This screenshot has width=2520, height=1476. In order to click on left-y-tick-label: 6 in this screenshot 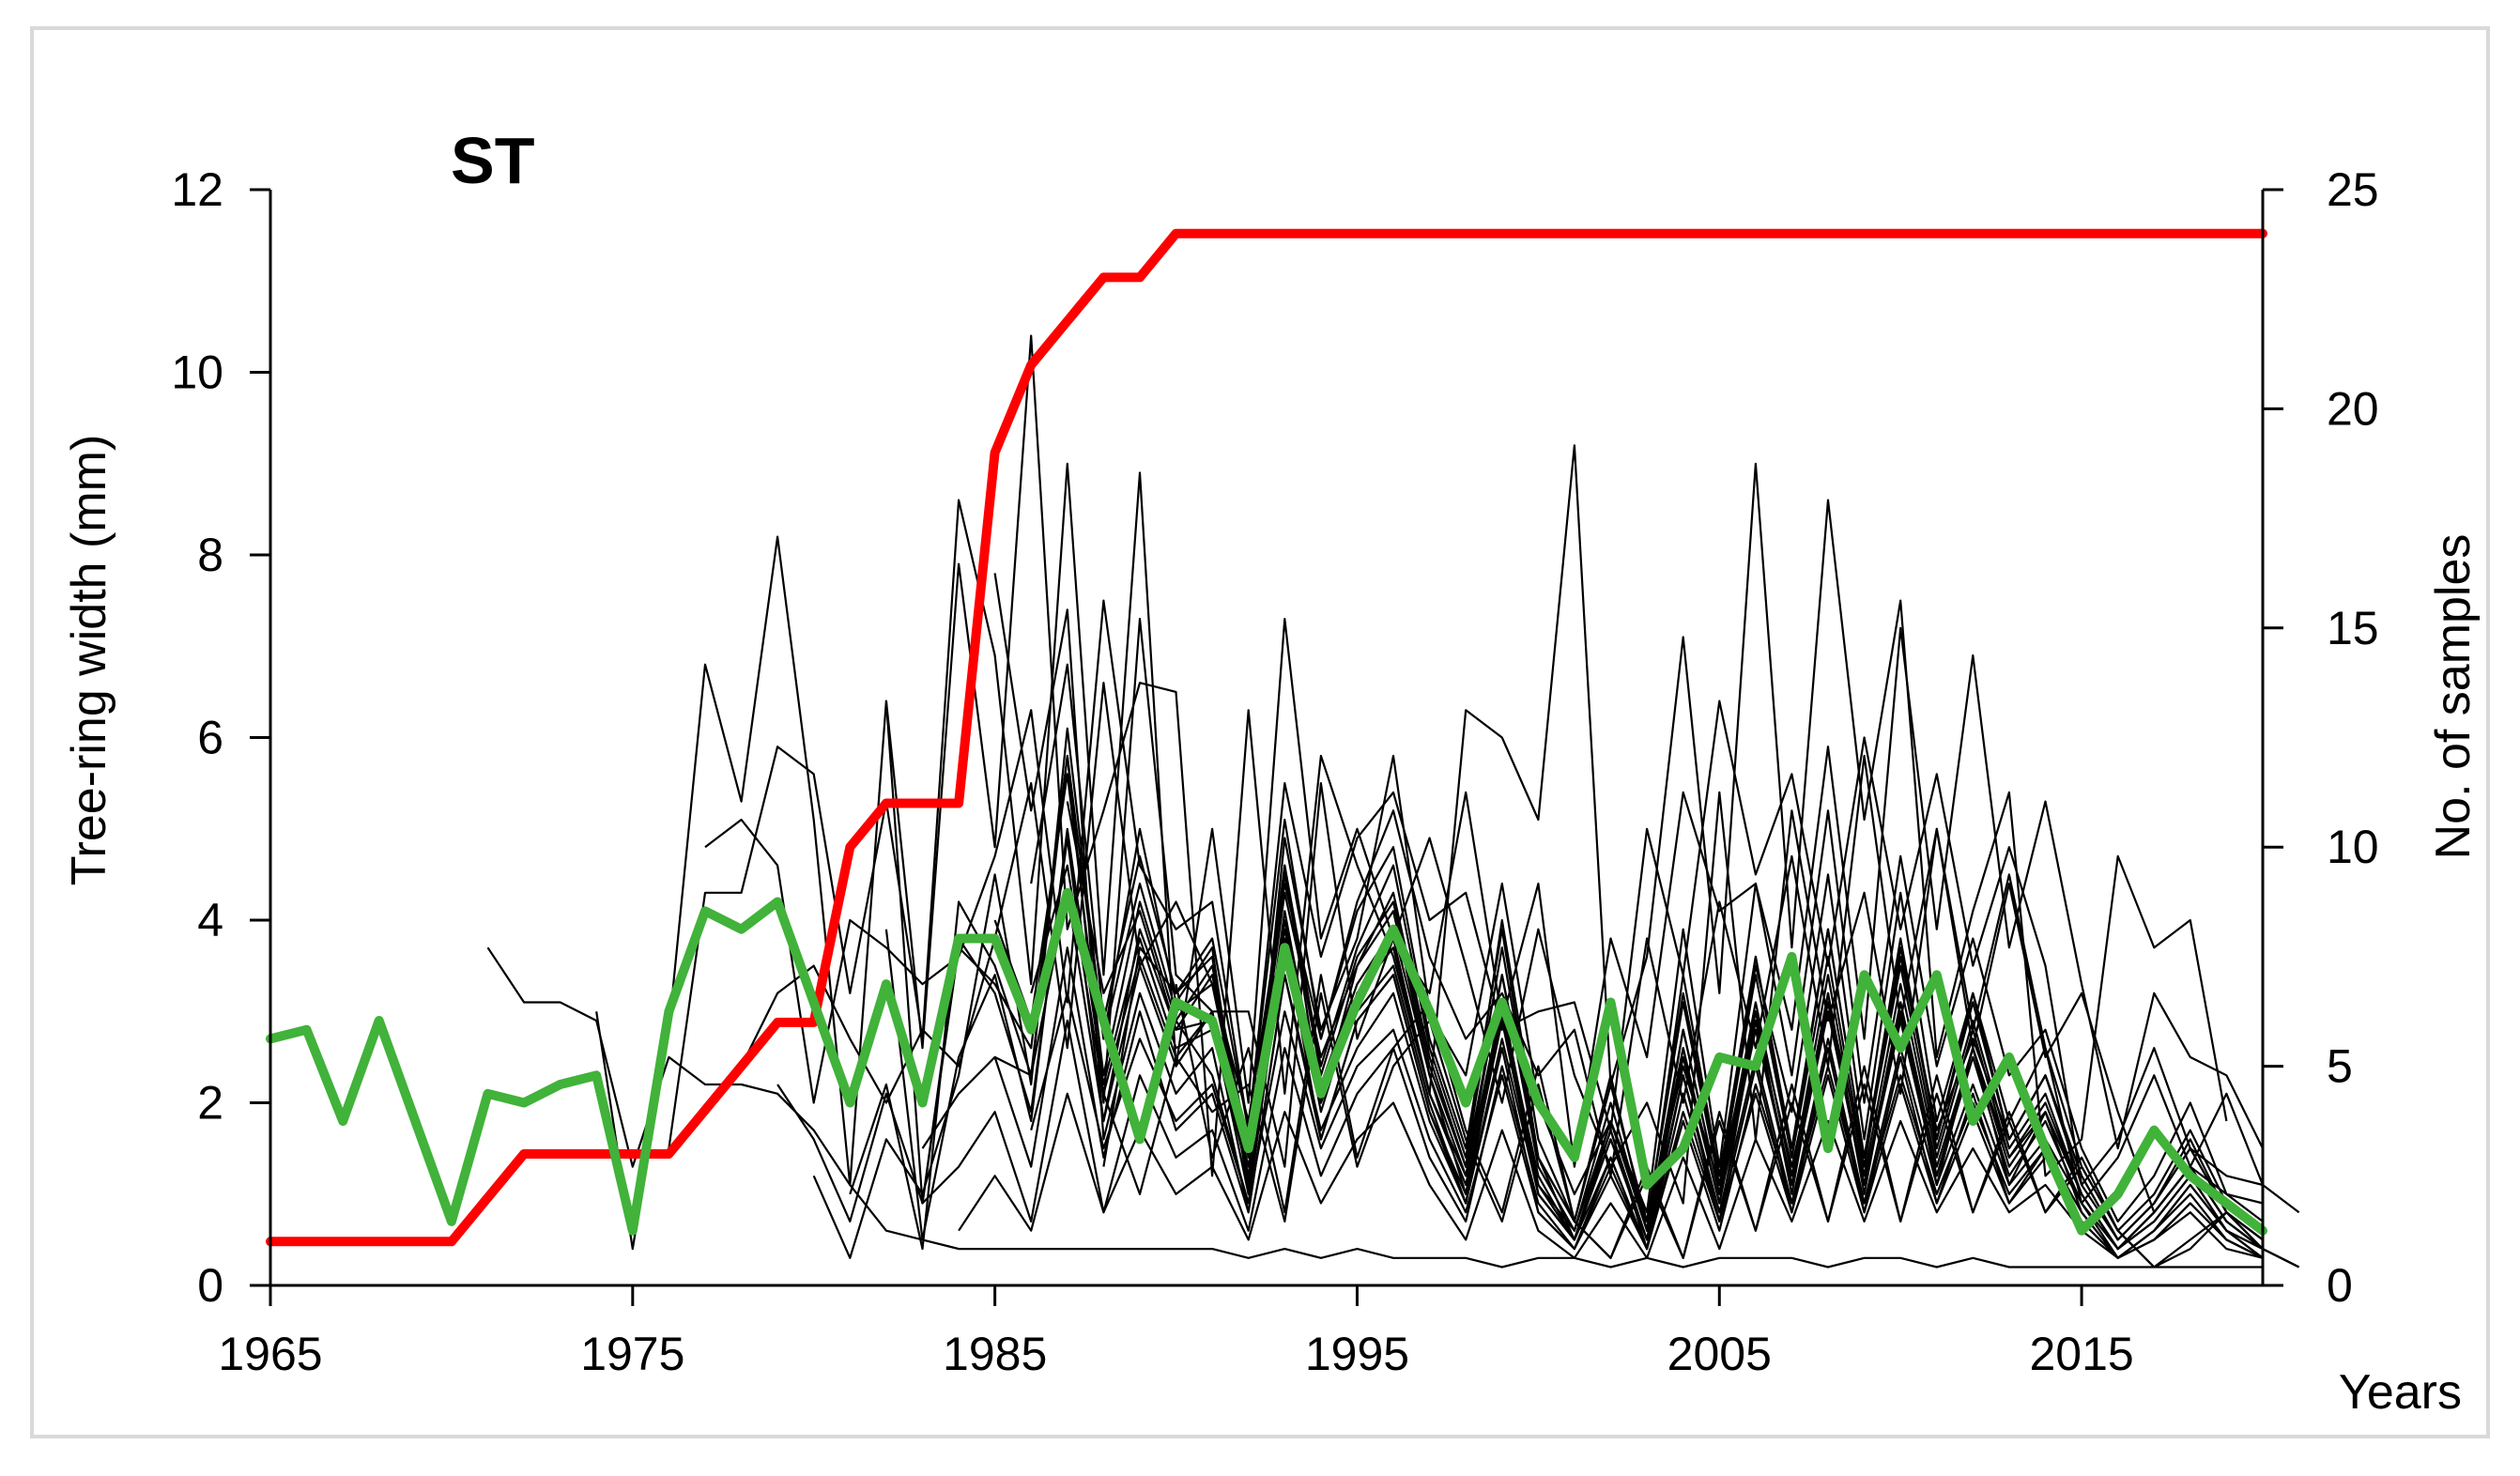, I will do `click(210, 738)`.